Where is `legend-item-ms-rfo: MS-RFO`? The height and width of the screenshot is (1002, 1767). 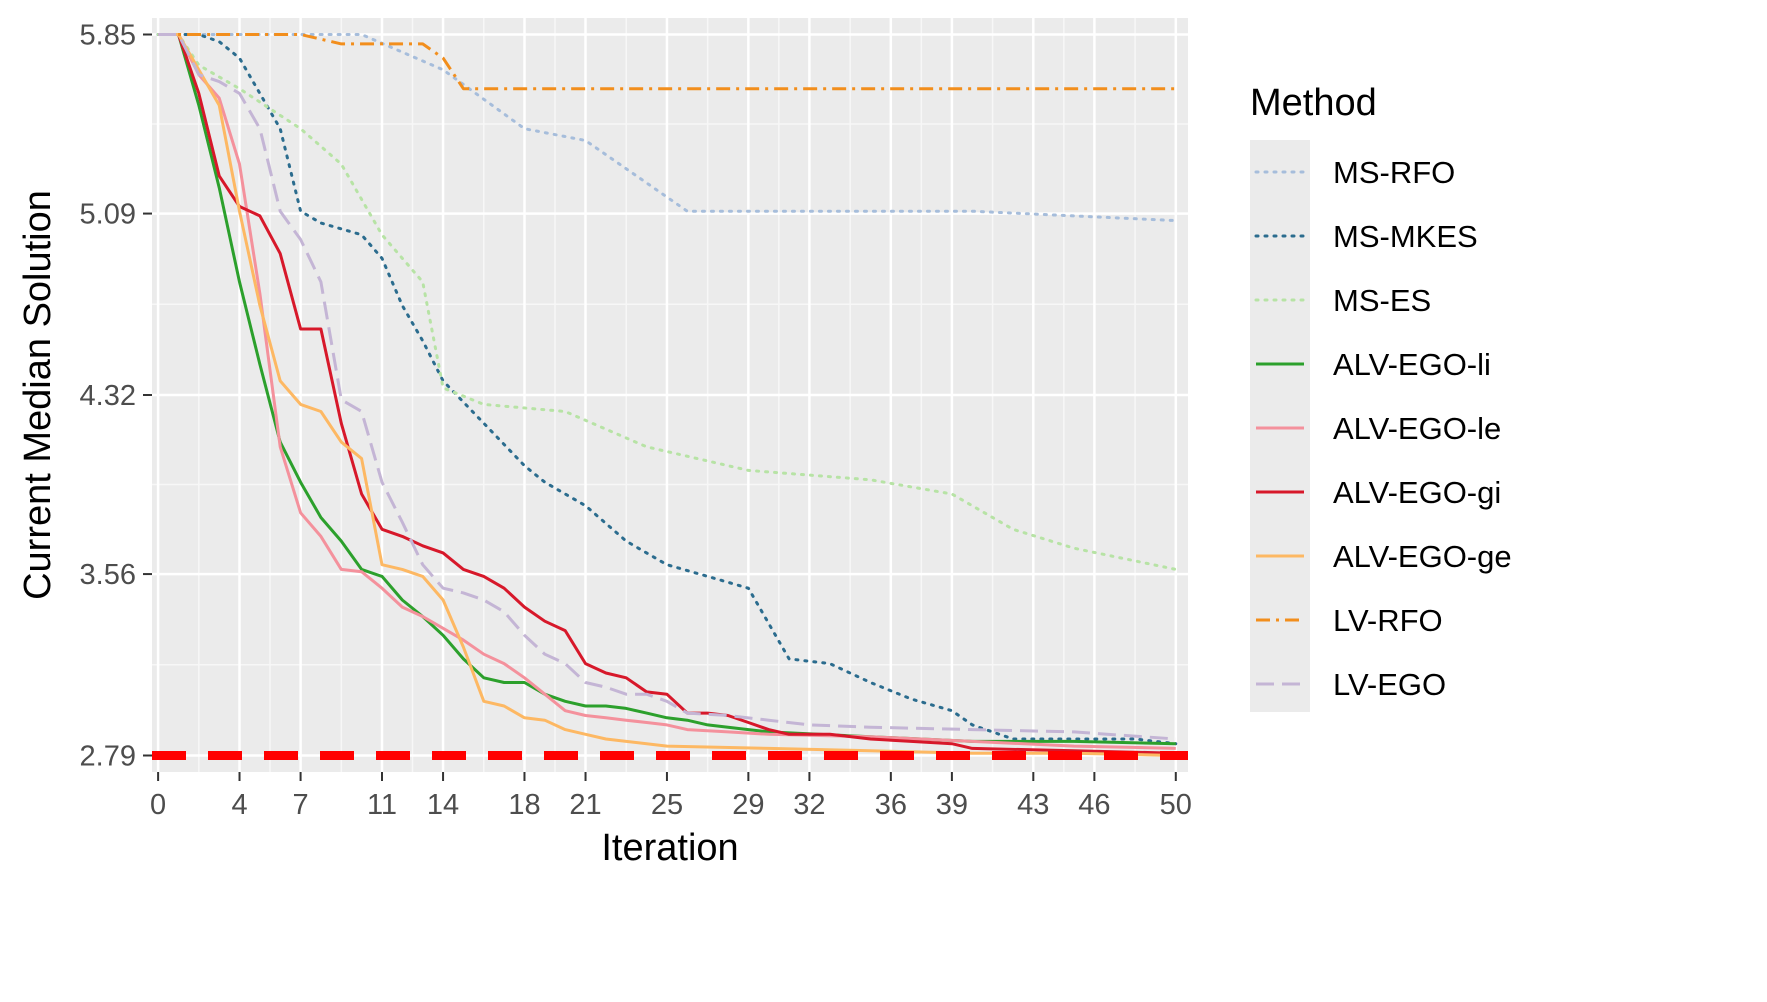 legend-item-ms-rfo: MS-RFO is located at coordinates (1354, 172).